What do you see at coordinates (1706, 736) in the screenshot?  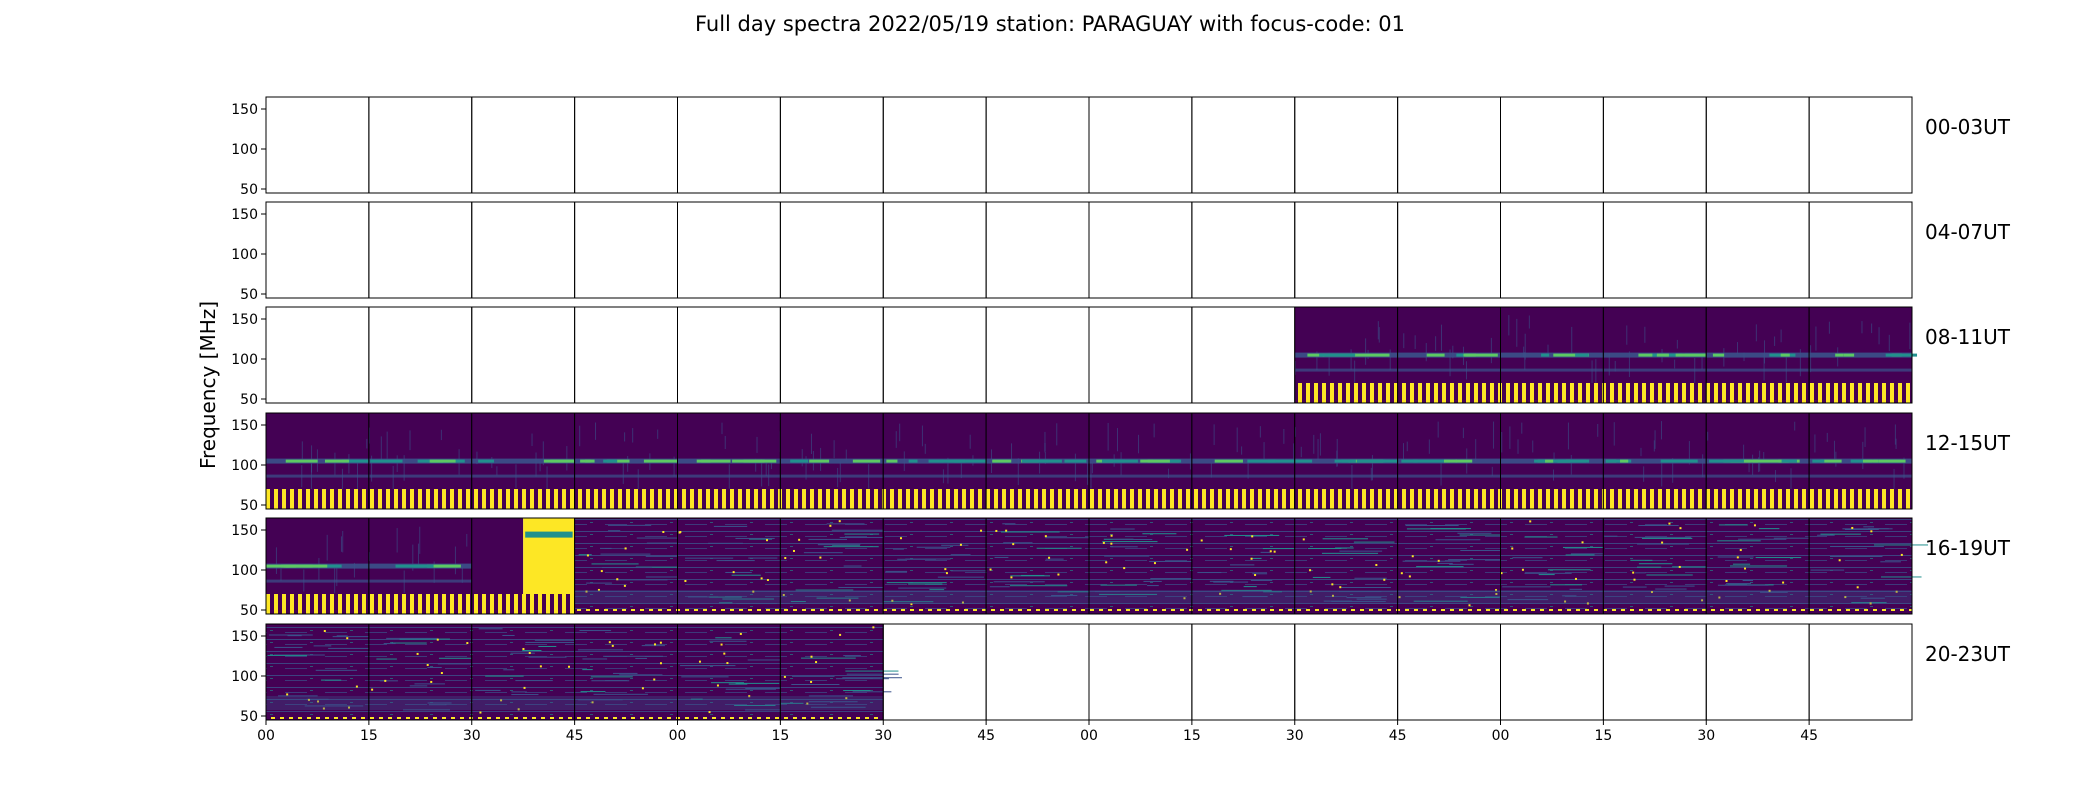 I see `x-tick-label: 30` at bounding box center [1706, 736].